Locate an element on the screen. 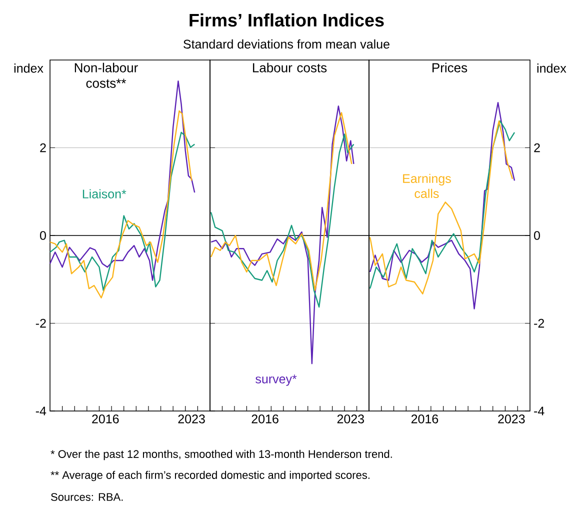 The image size is (573, 508). text: ** Average of each firm’s recorded domestic and imported scores. is located at coordinates (210, 476).